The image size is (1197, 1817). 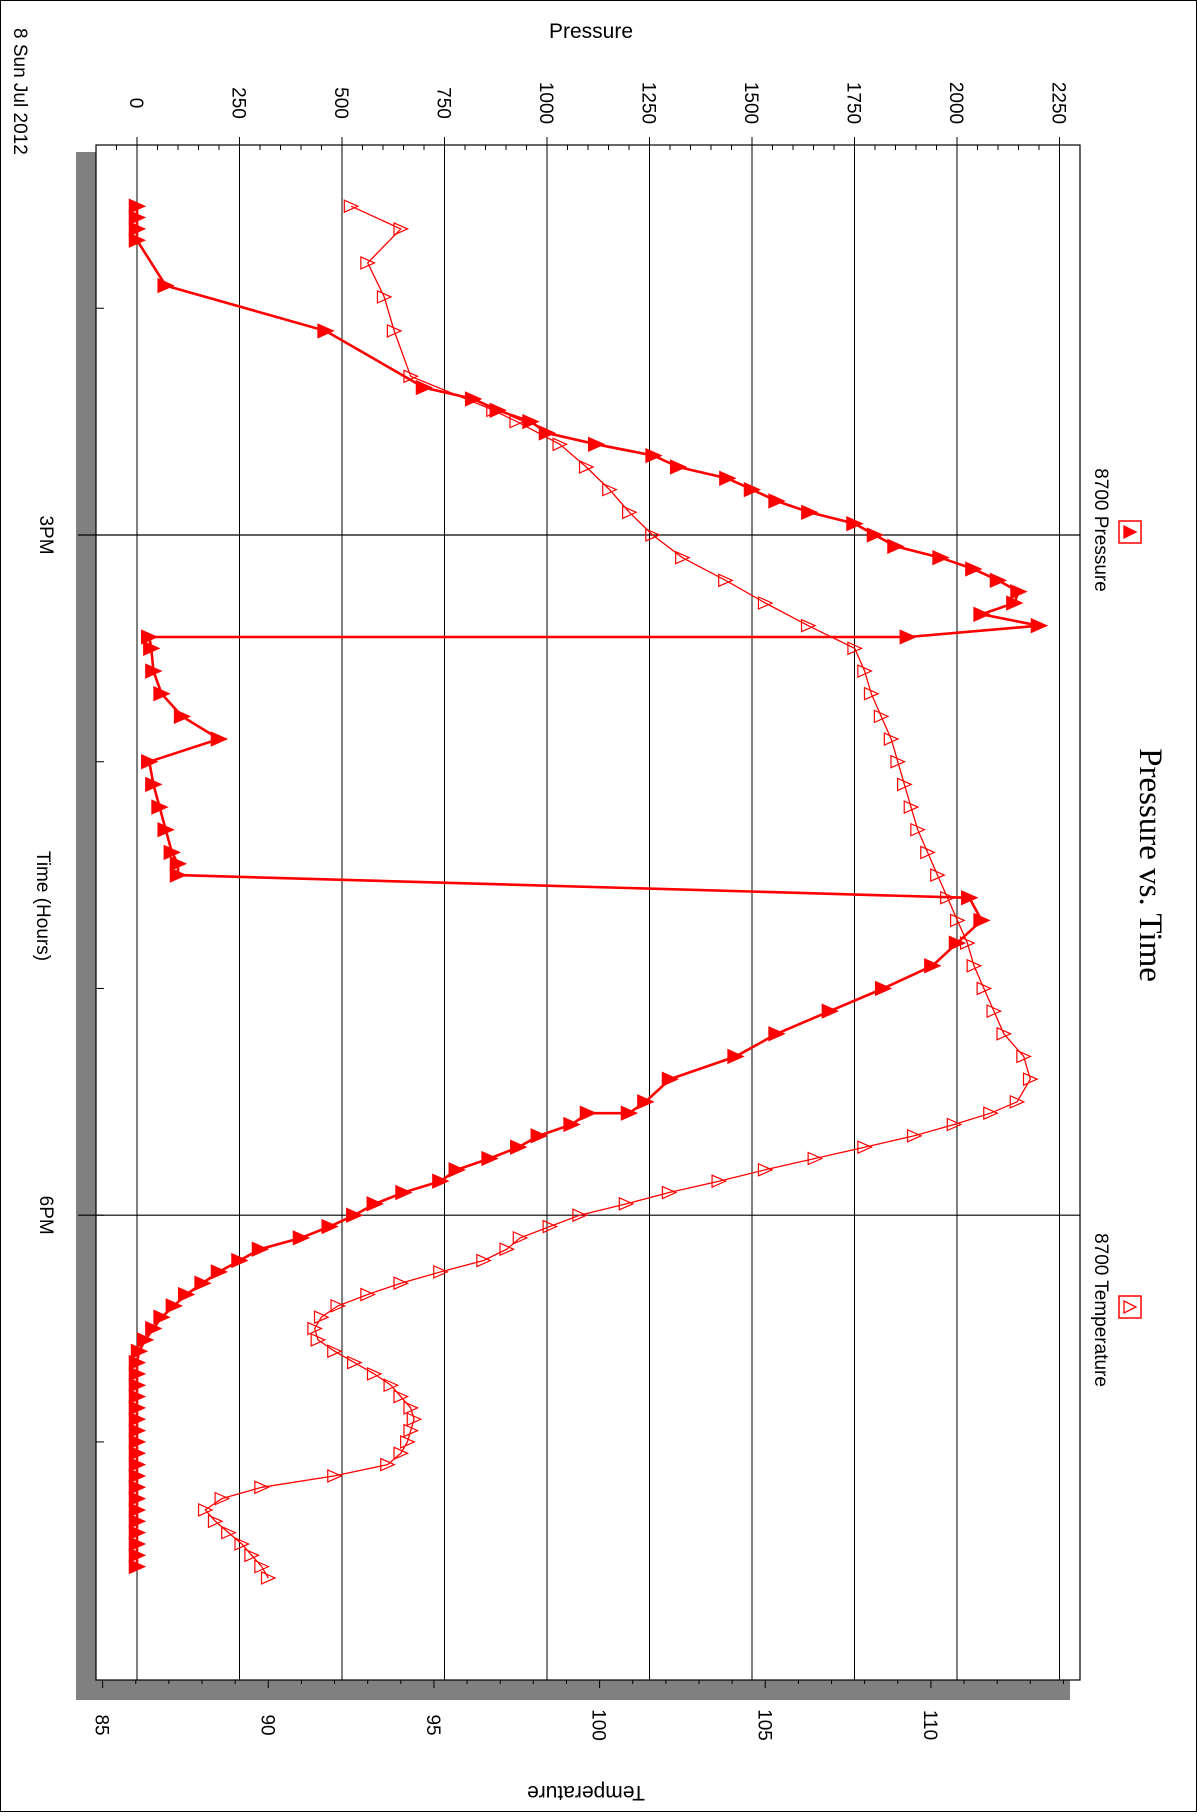 I want to click on legend-label: 8700 Temperature, so click(x=1100, y=1310).